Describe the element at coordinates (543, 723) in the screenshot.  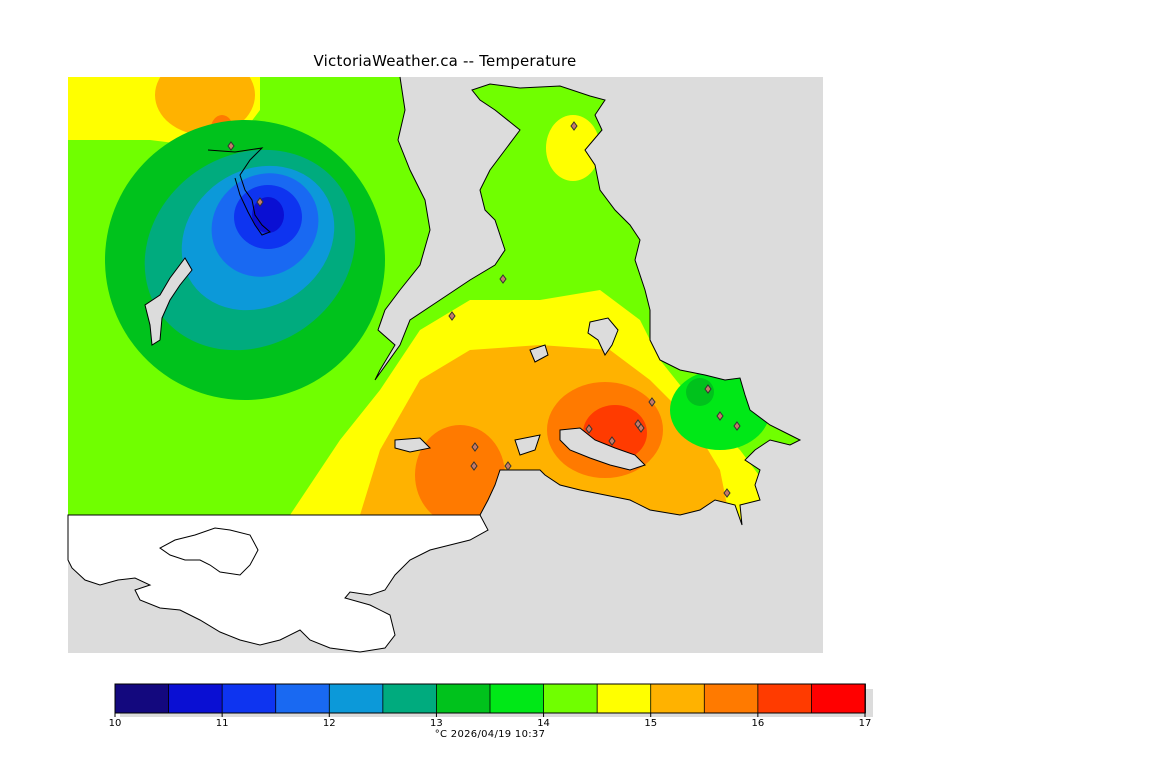
I see `legend-tick-label: 14` at that location.